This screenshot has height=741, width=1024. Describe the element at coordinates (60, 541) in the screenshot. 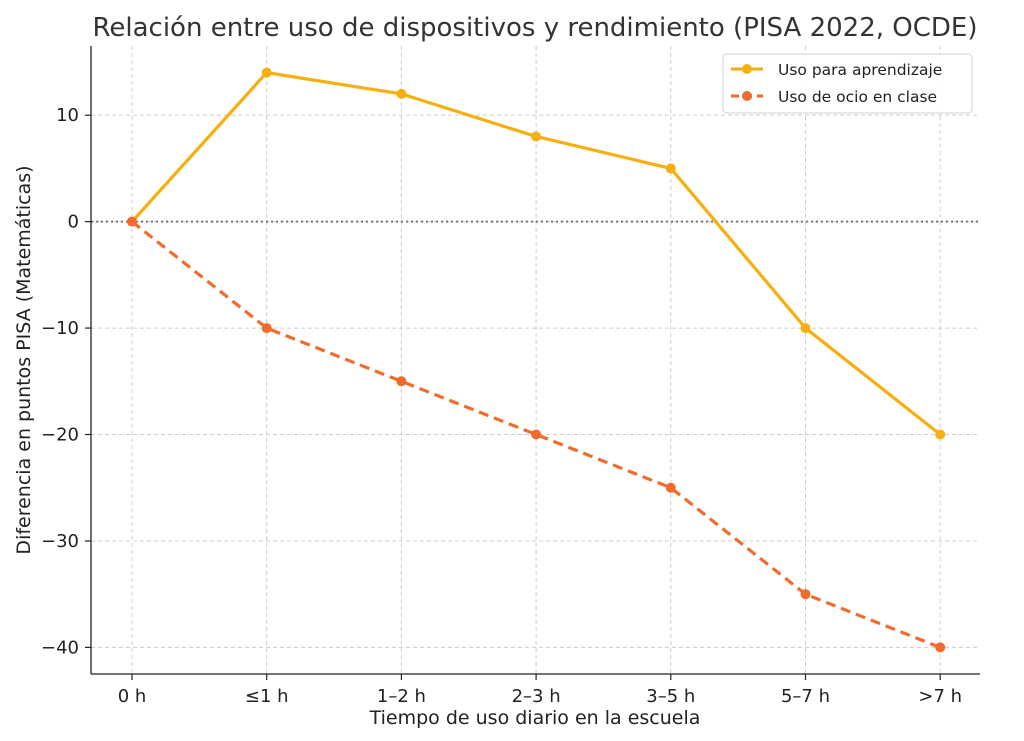

I see `y-tick-label: −30` at that location.